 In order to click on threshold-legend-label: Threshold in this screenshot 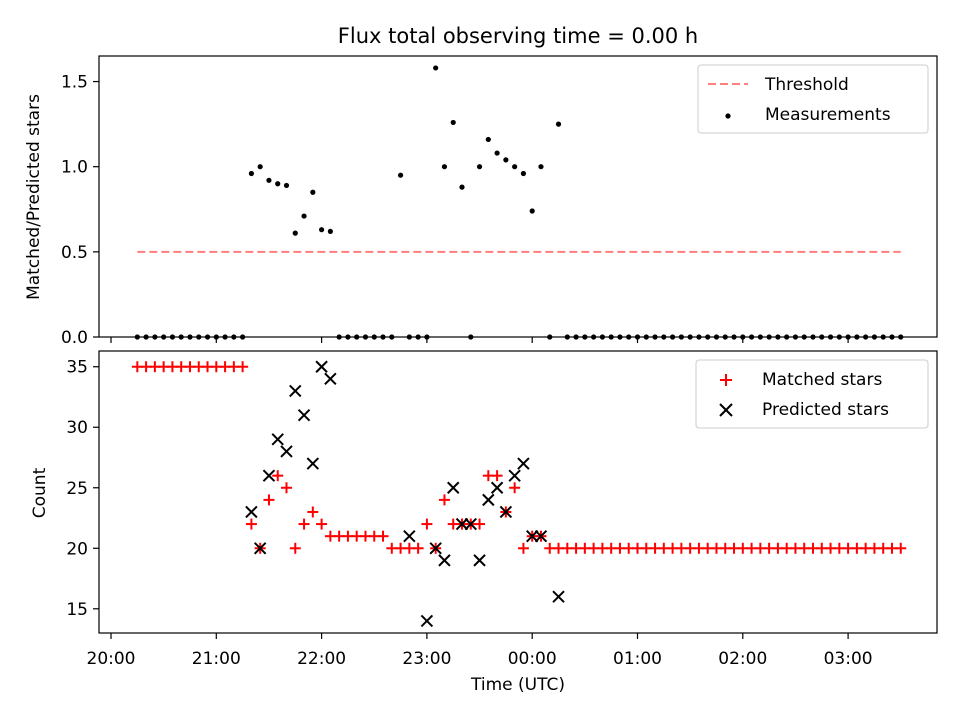, I will do `click(806, 85)`.